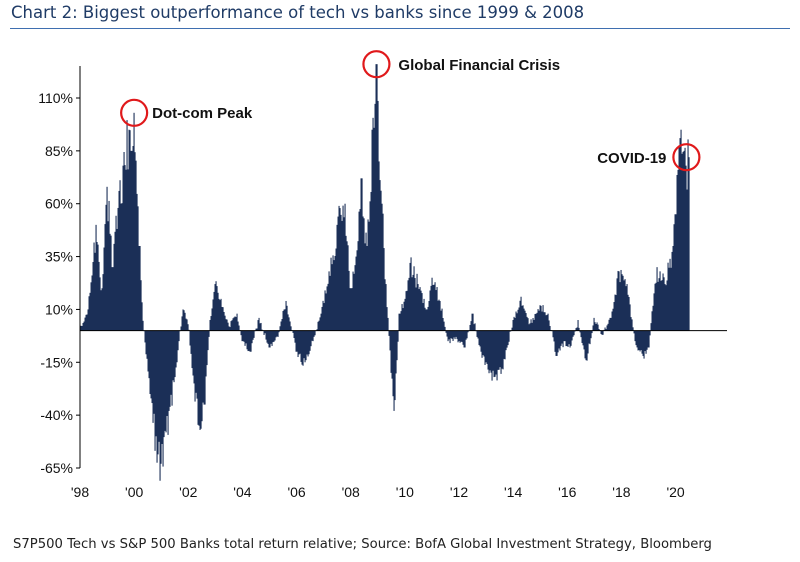 The width and height of the screenshot is (800, 562). What do you see at coordinates (686, 157) in the screenshot?
I see `annotation-circle` at bounding box center [686, 157].